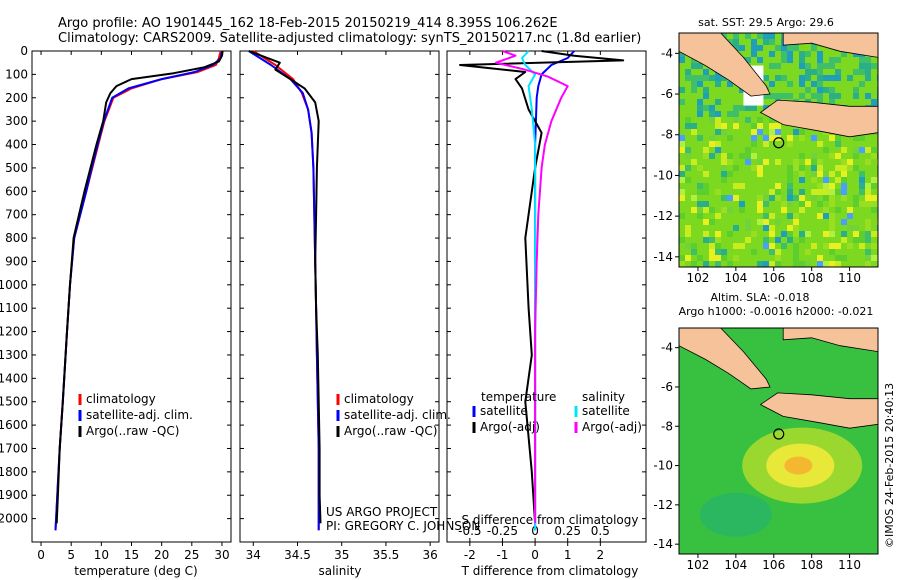 The height and width of the screenshot is (580, 900). I want to click on land-mass, so click(830, 340).